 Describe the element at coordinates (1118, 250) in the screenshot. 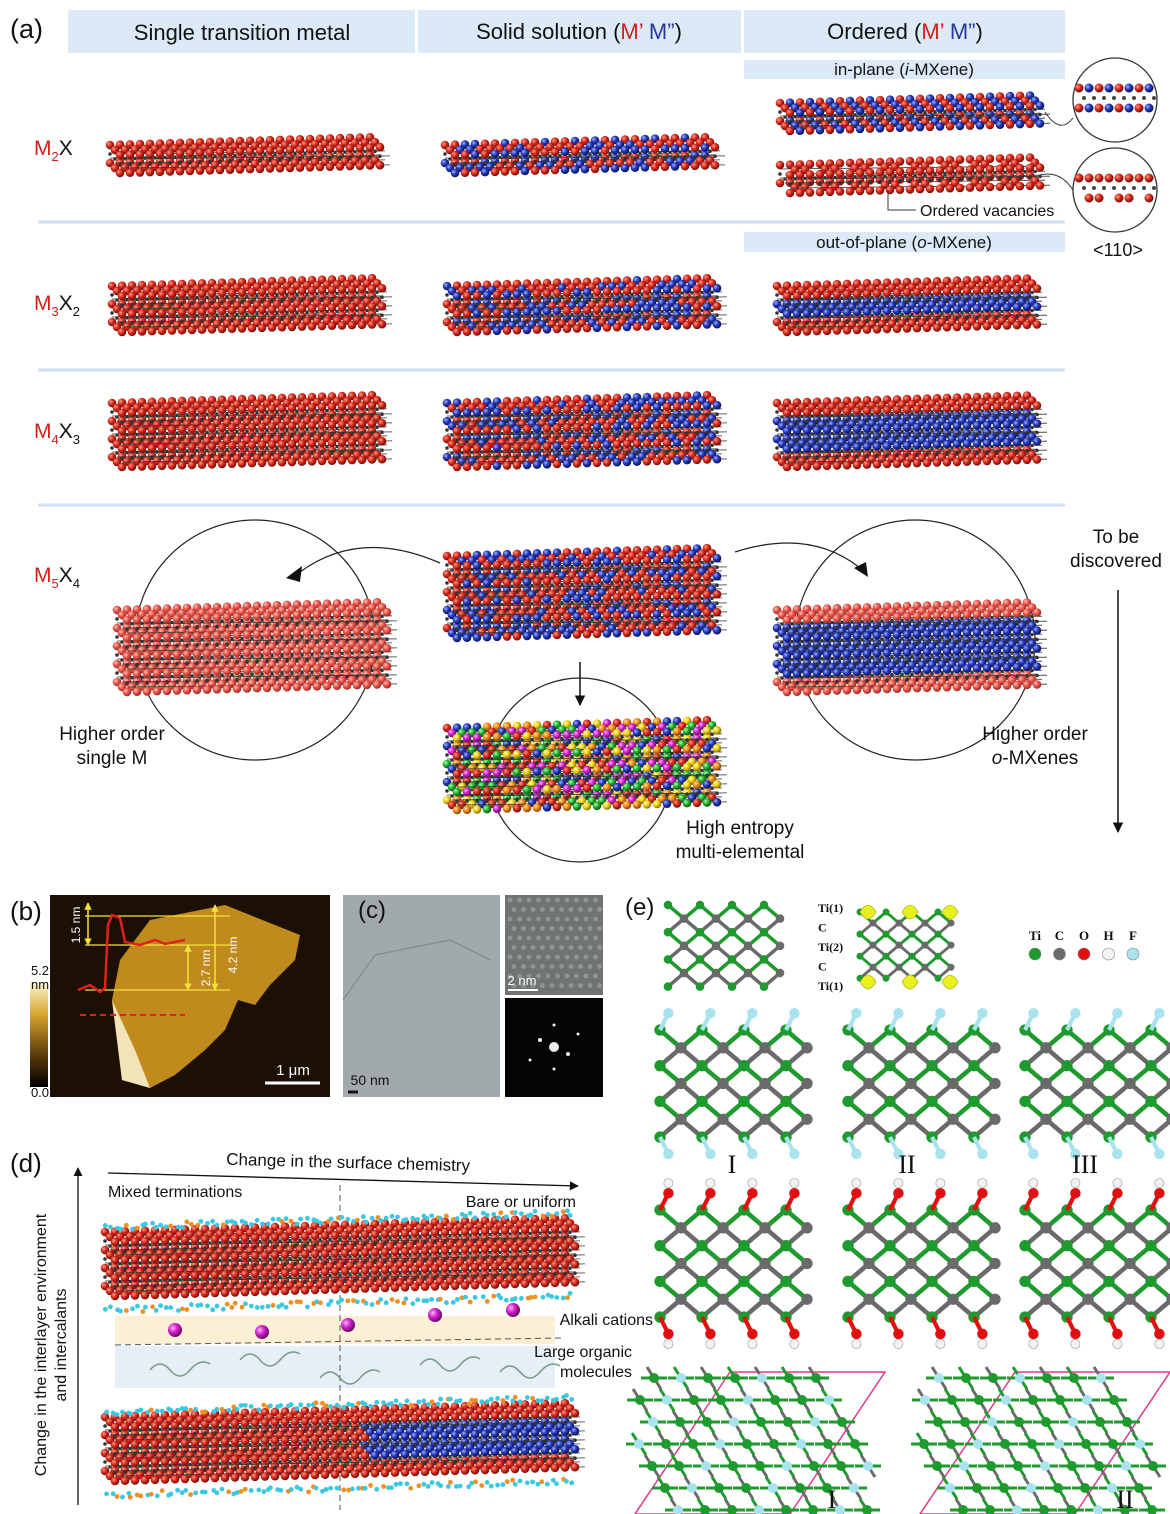

I see `label: <110>` at that location.